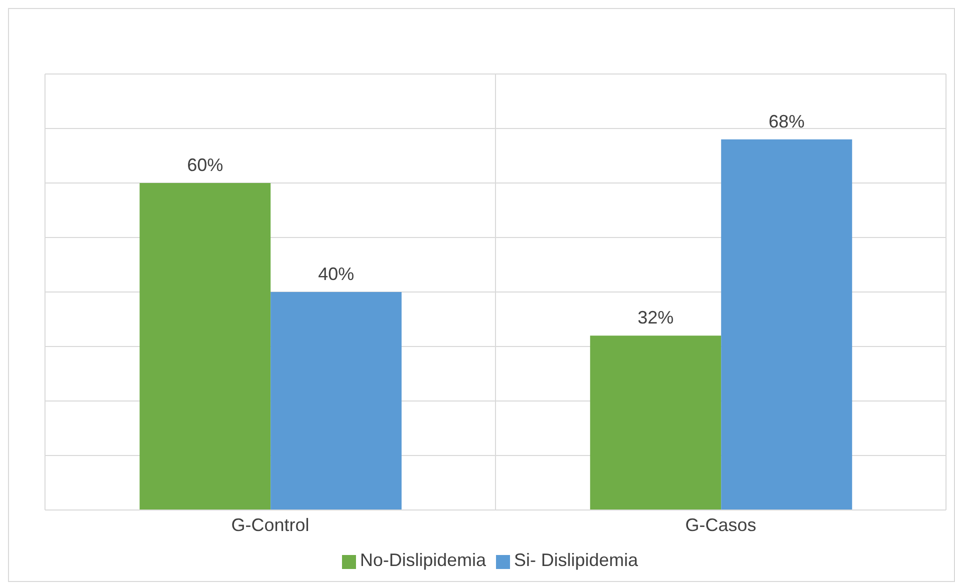  I want to click on x-tick-label: G-Control, so click(270, 524).